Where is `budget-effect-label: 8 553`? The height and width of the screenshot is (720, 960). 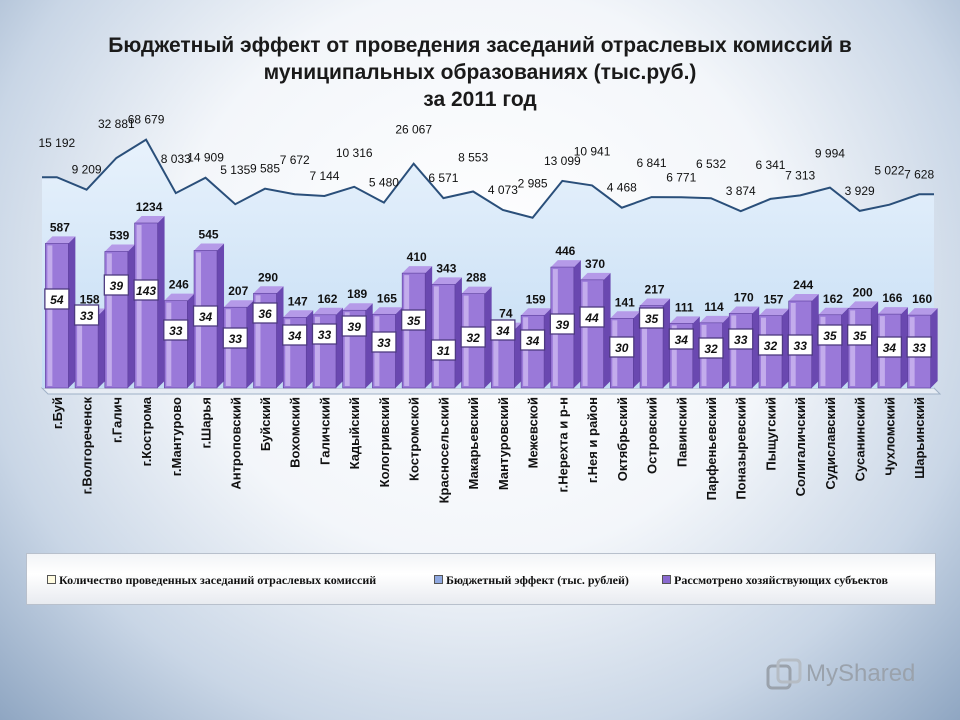
budget-effect-label: 8 553 is located at coordinates (473, 157).